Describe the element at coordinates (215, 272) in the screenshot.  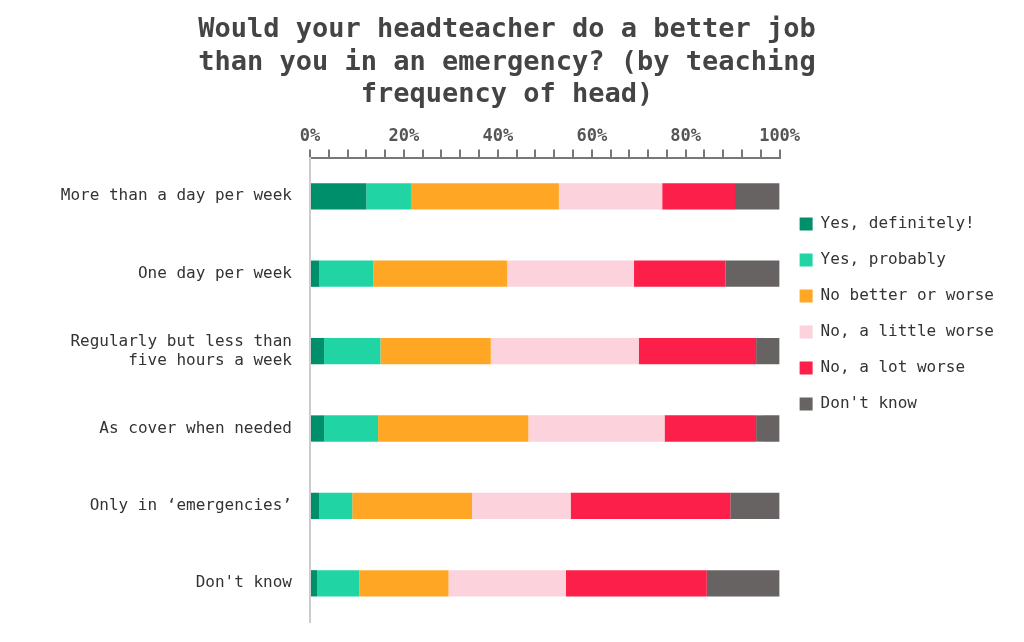
I see `y-tick-label: One day per week` at that location.